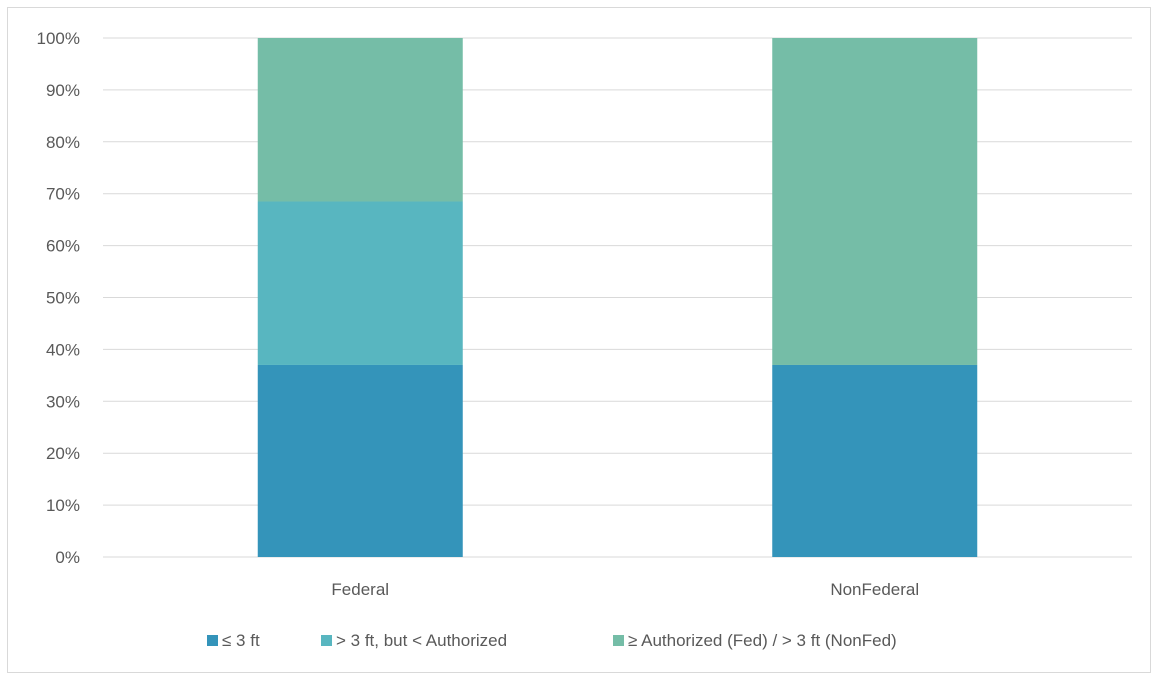 The width and height of the screenshot is (1153, 675). What do you see at coordinates (63, 90) in the screenshot?
I see `y-tick-label: 90%` at bounding box center [63, 90].